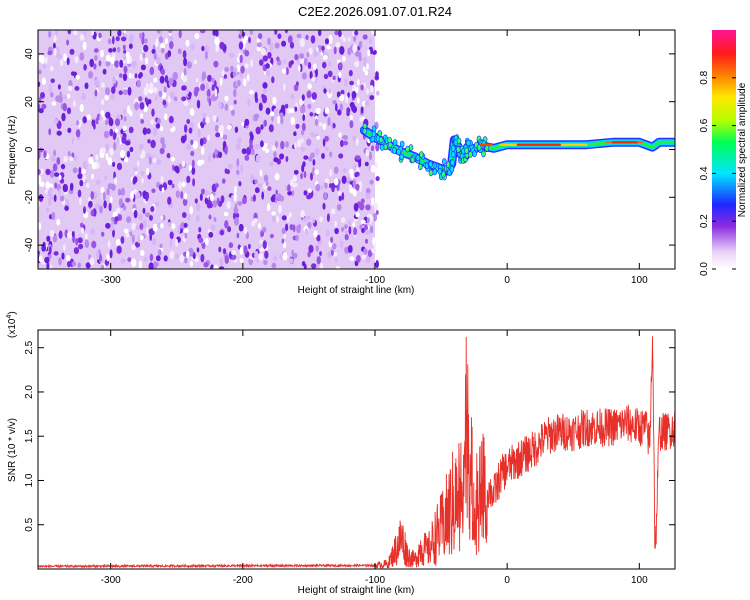 The image size is (750, 600). I want to click on snr-xlabel: Height of straight line (km), so click(356, 590).